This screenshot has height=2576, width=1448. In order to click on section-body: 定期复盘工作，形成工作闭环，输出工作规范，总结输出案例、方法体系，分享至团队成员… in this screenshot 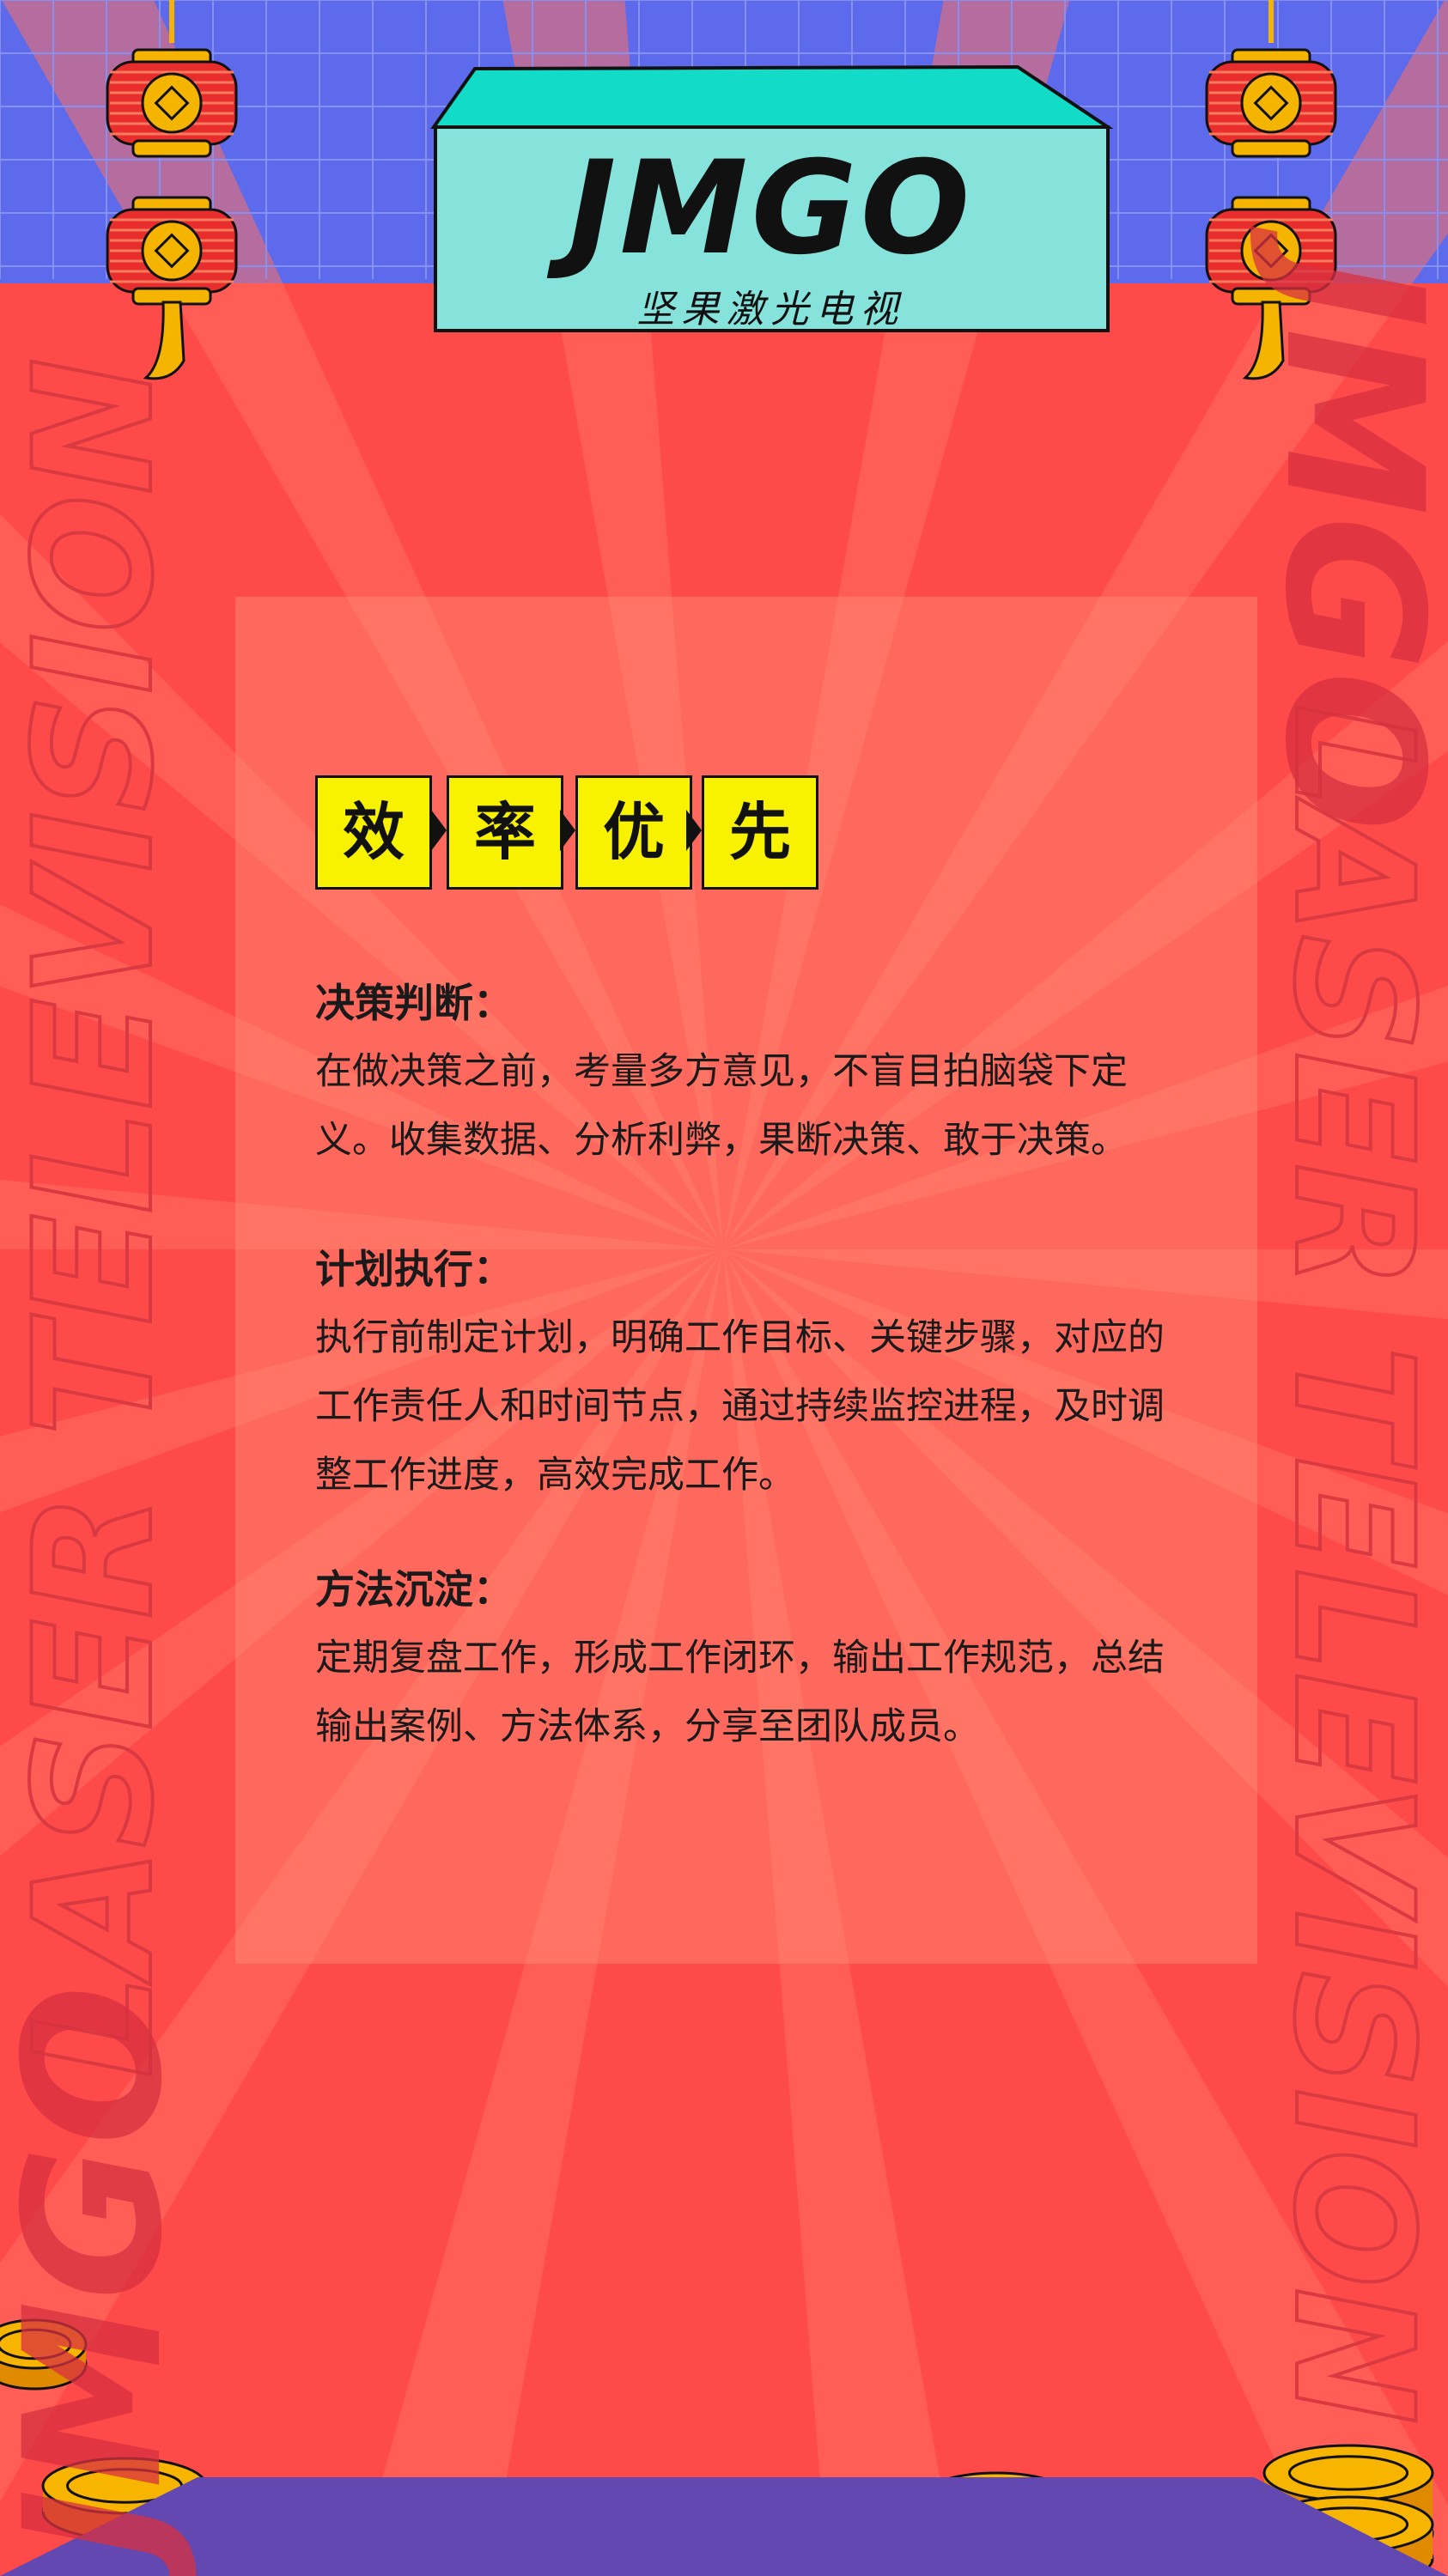, I will do `click(740, 1693)`.